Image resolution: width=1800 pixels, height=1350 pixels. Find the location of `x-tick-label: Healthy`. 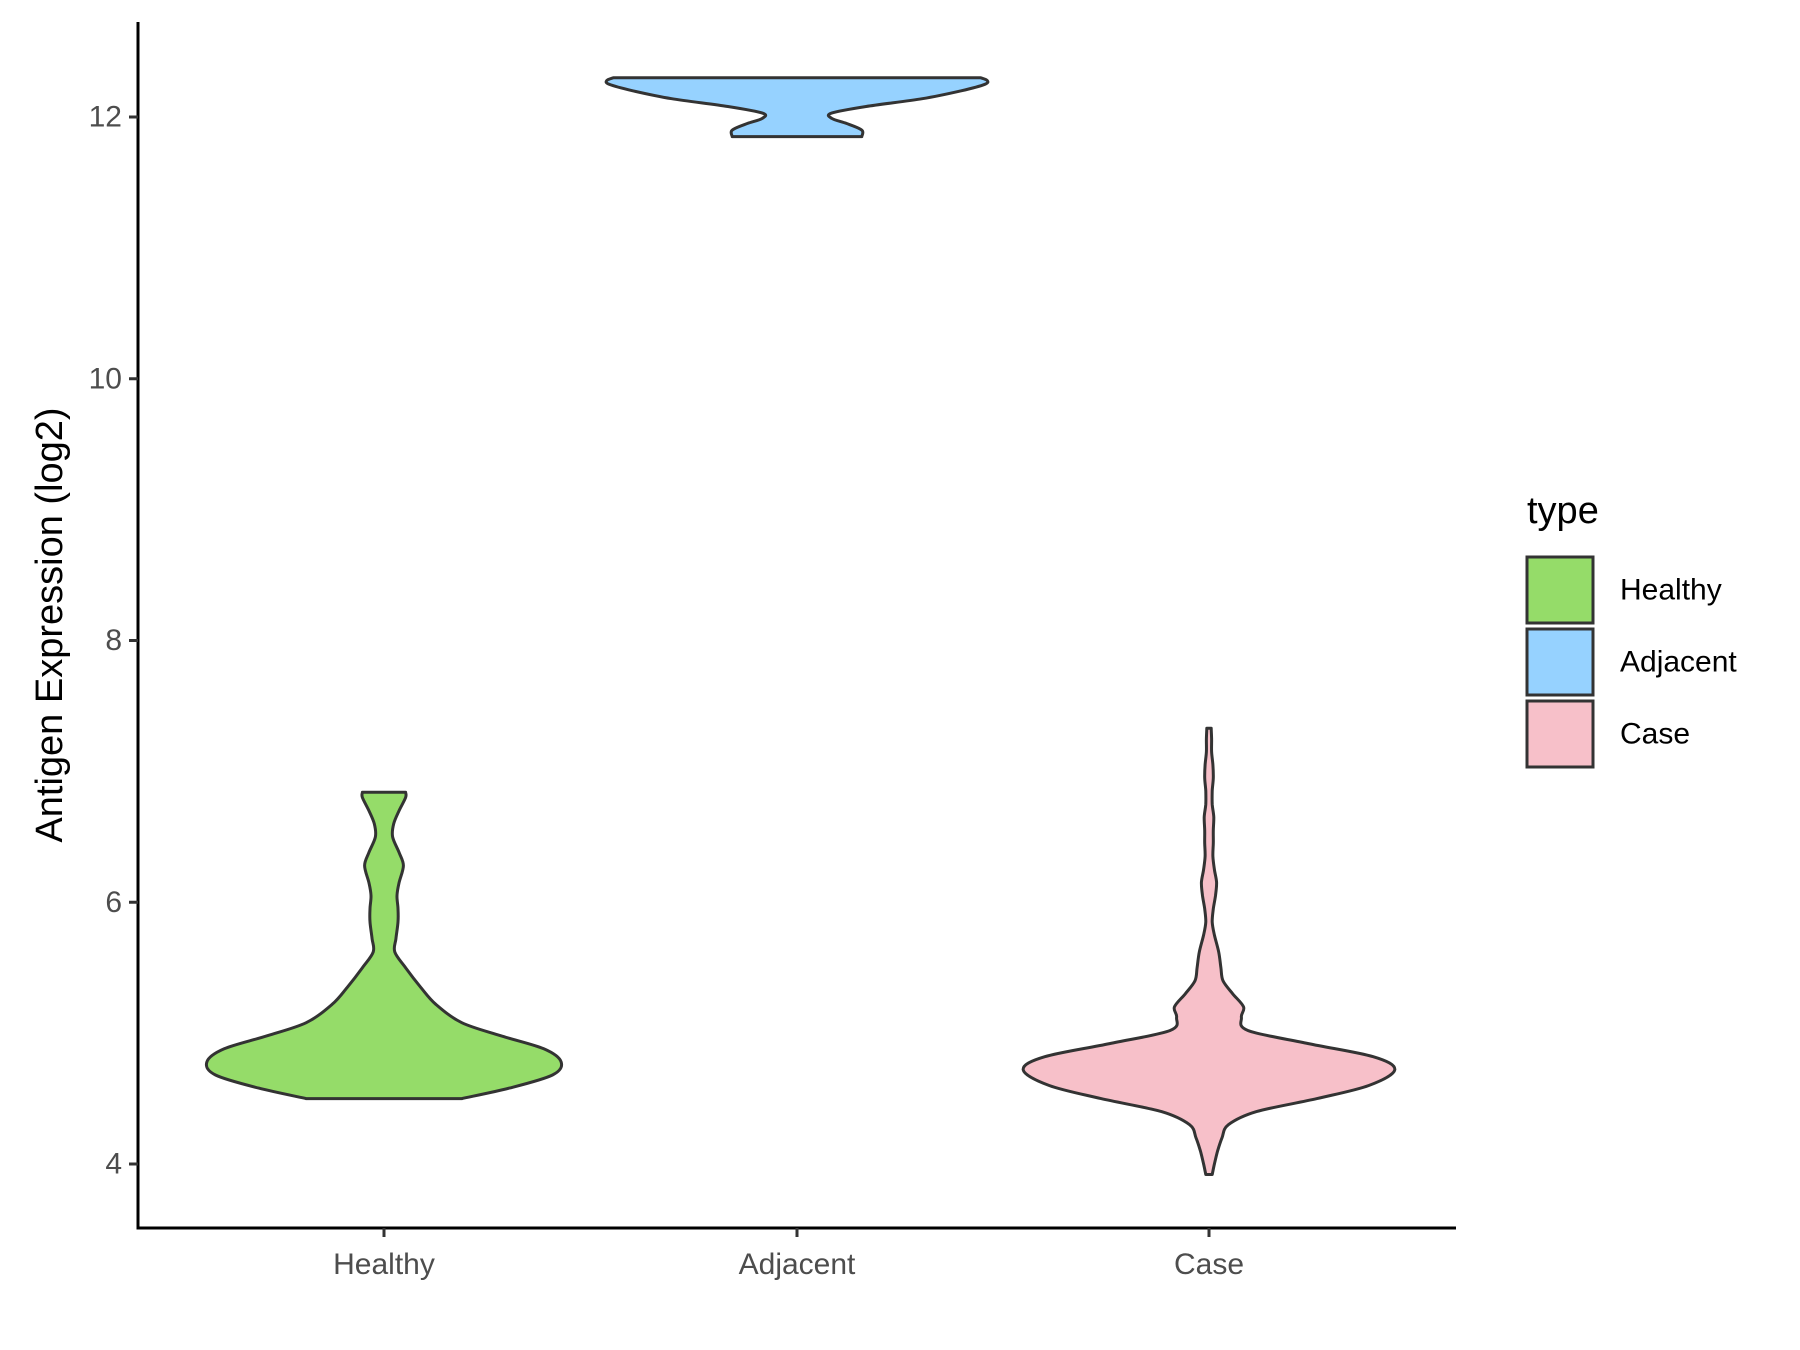

x-tick-label: Healthy is located at coordinates (384, 1264).